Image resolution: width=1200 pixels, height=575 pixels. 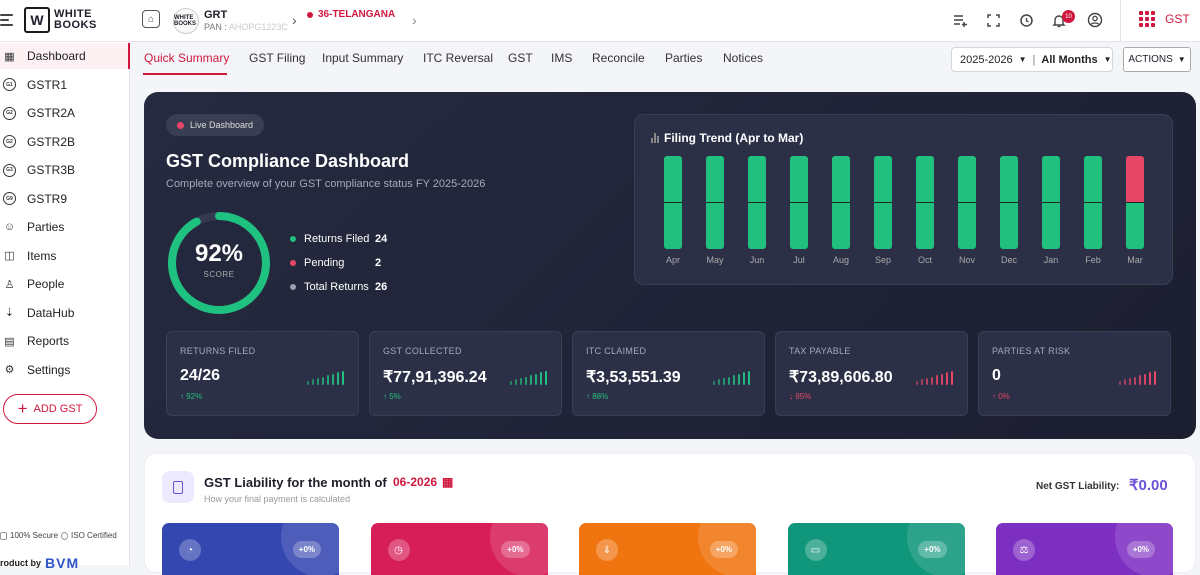 What do you see at coordinates (1084, 549) in the screenshot?
I see `liability-card: ⚖ +0%` at bounding box center [1084, 549].